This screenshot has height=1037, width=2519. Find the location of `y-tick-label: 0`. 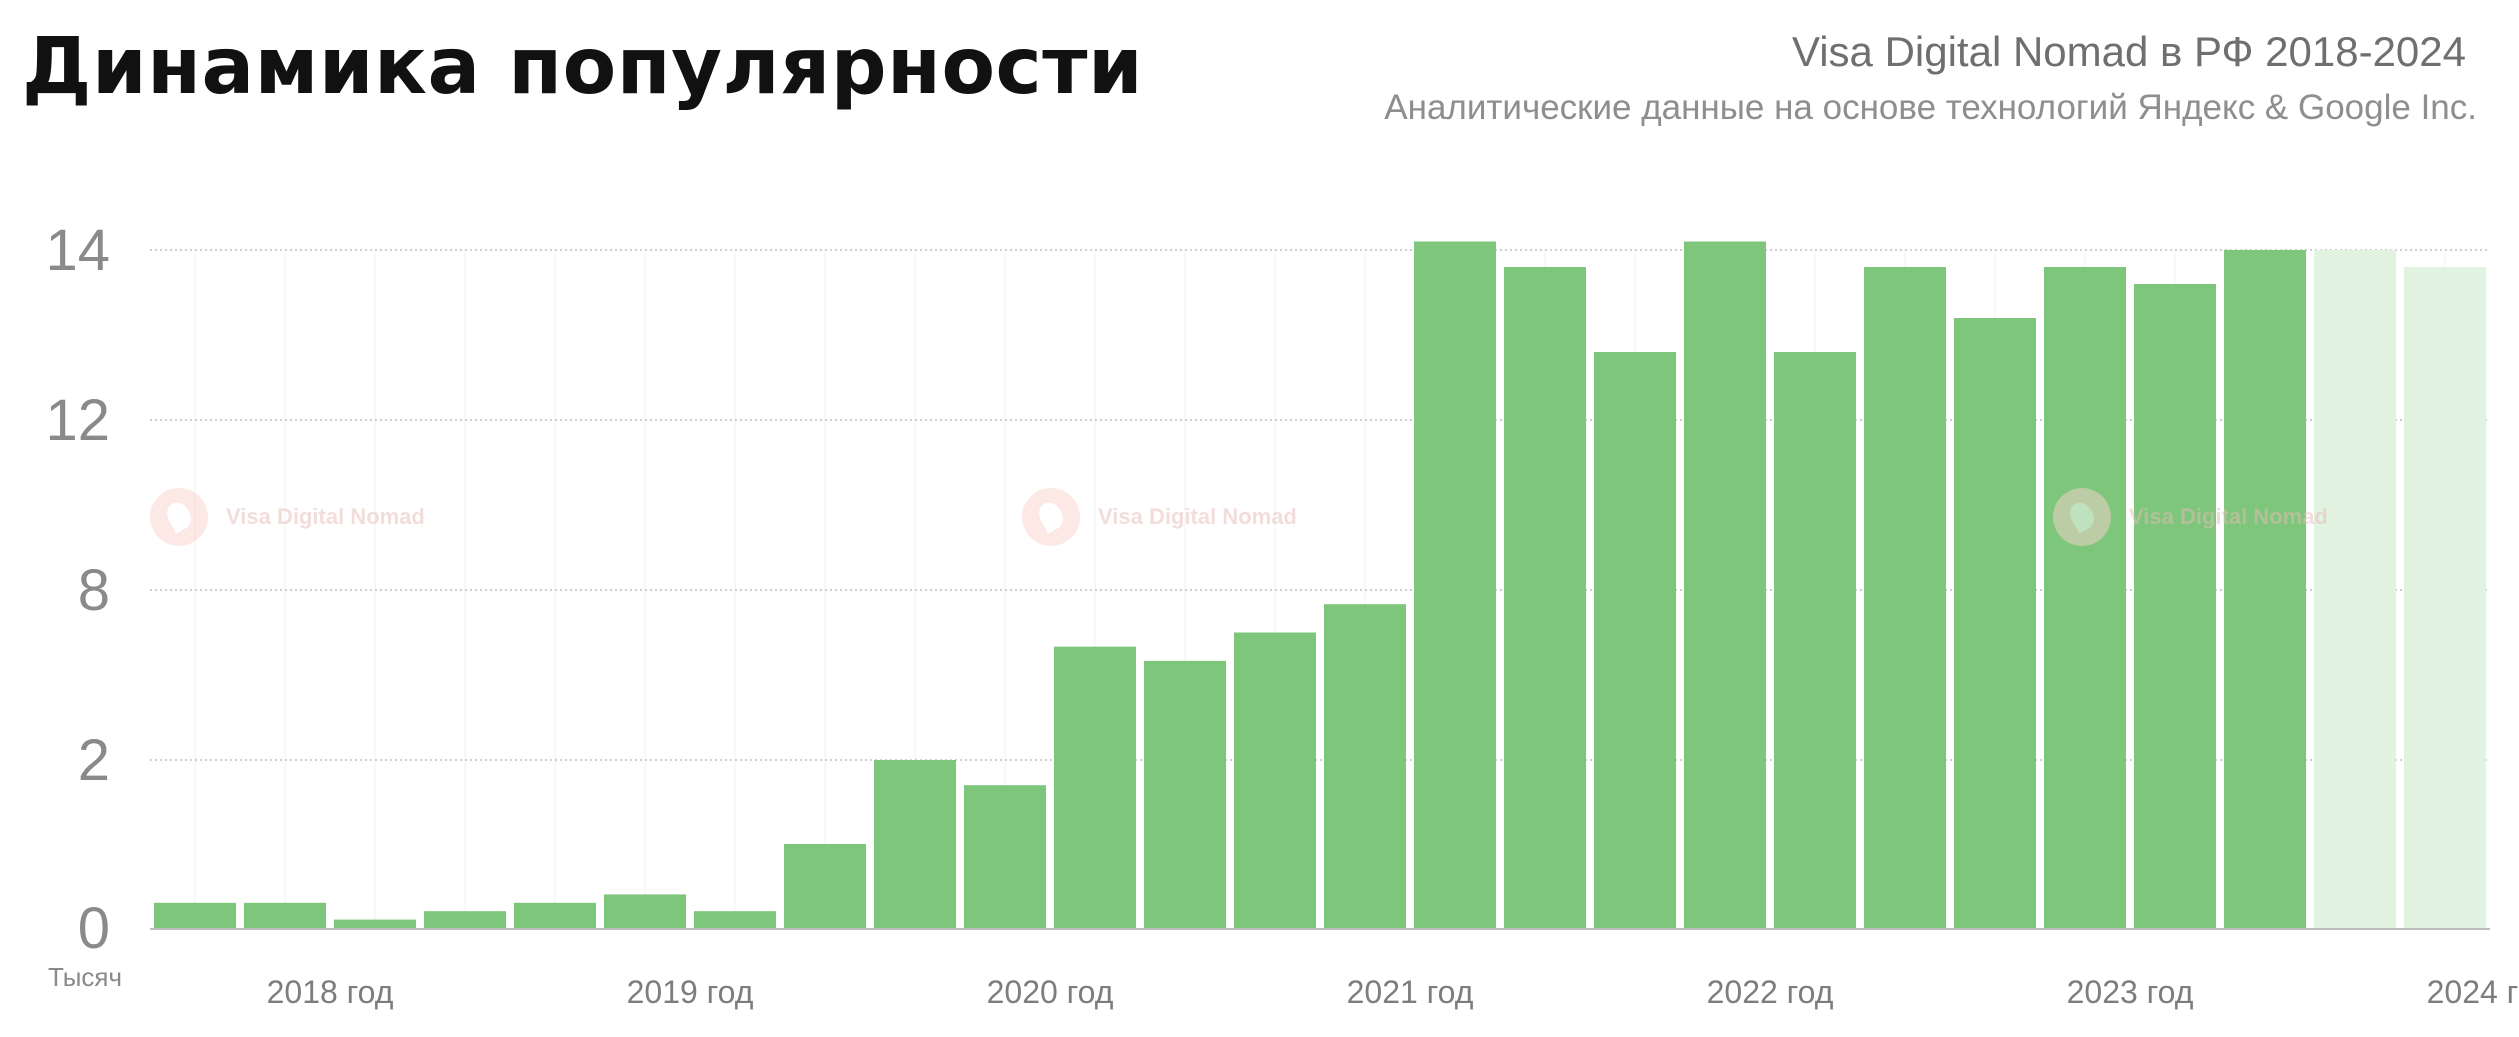

y-tick-label: 0 is located at coordinates (94, 928).